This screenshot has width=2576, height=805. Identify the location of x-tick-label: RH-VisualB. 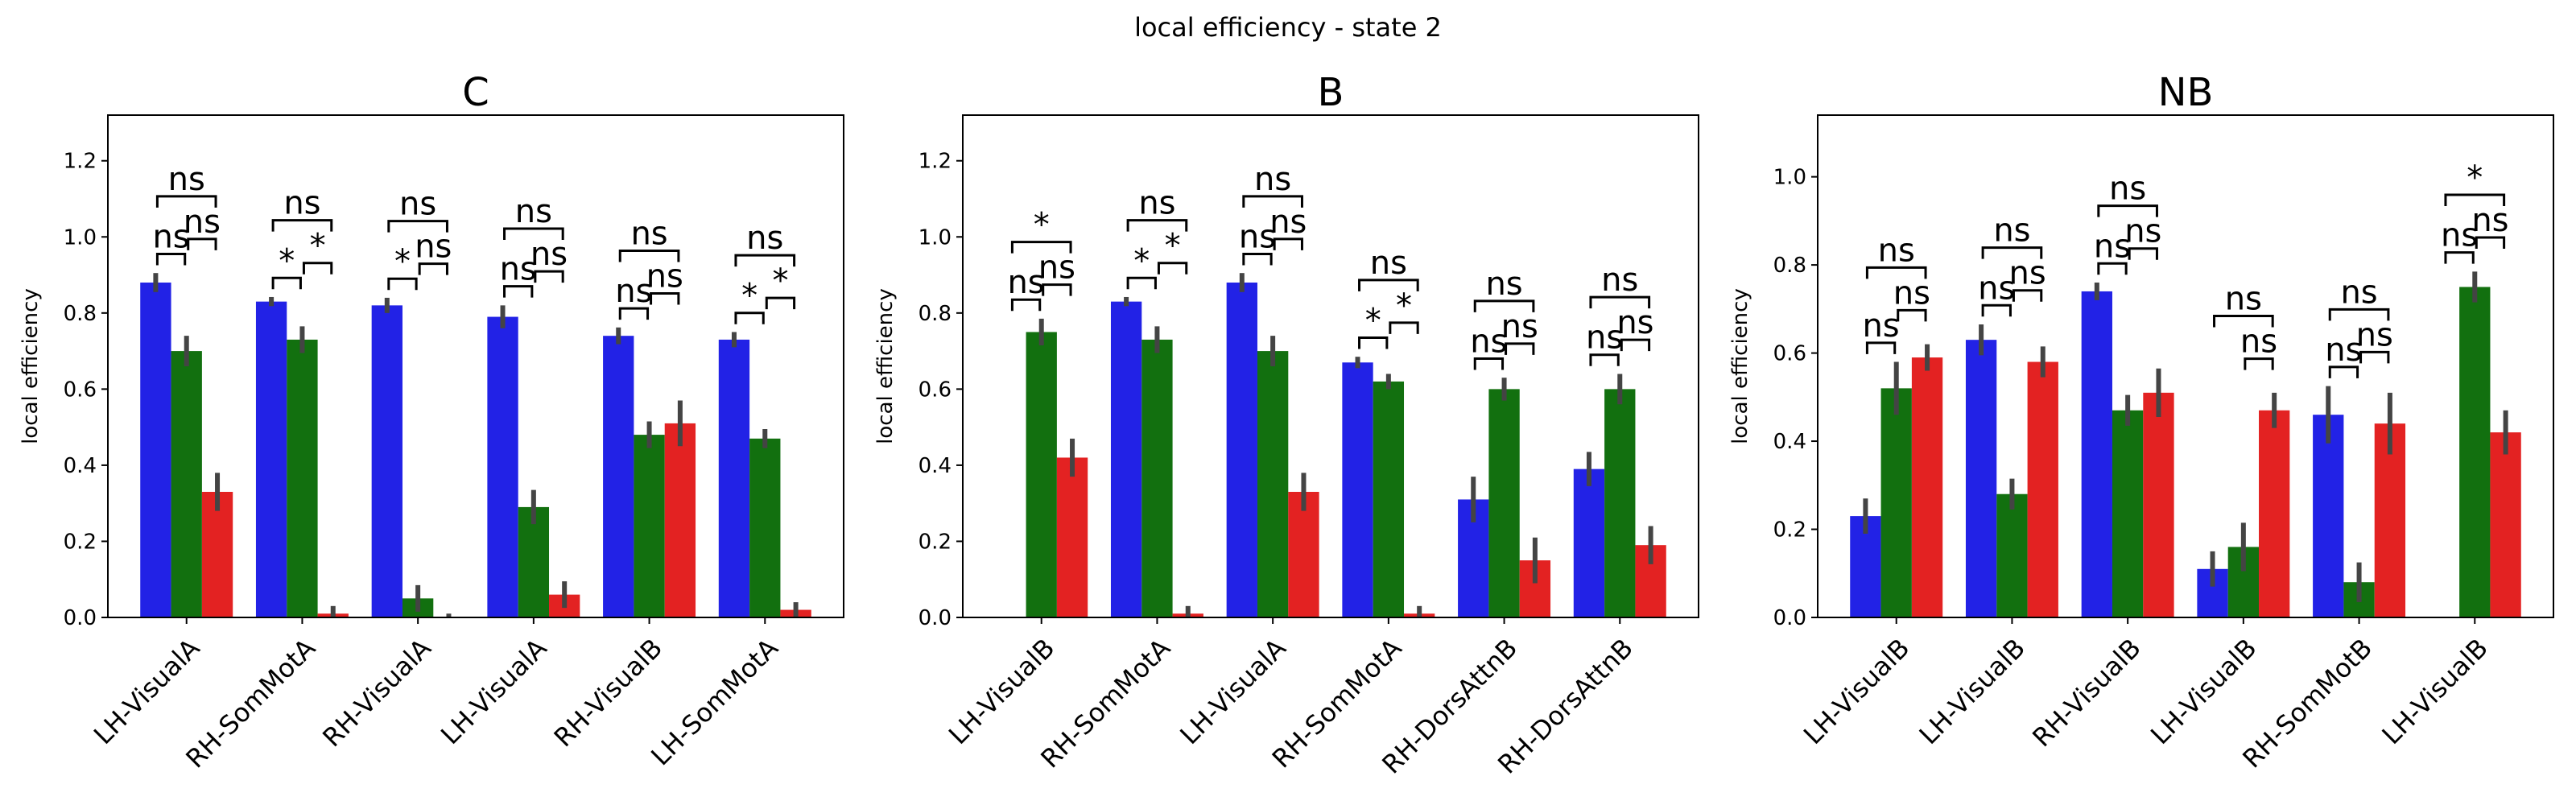
(608, 693).